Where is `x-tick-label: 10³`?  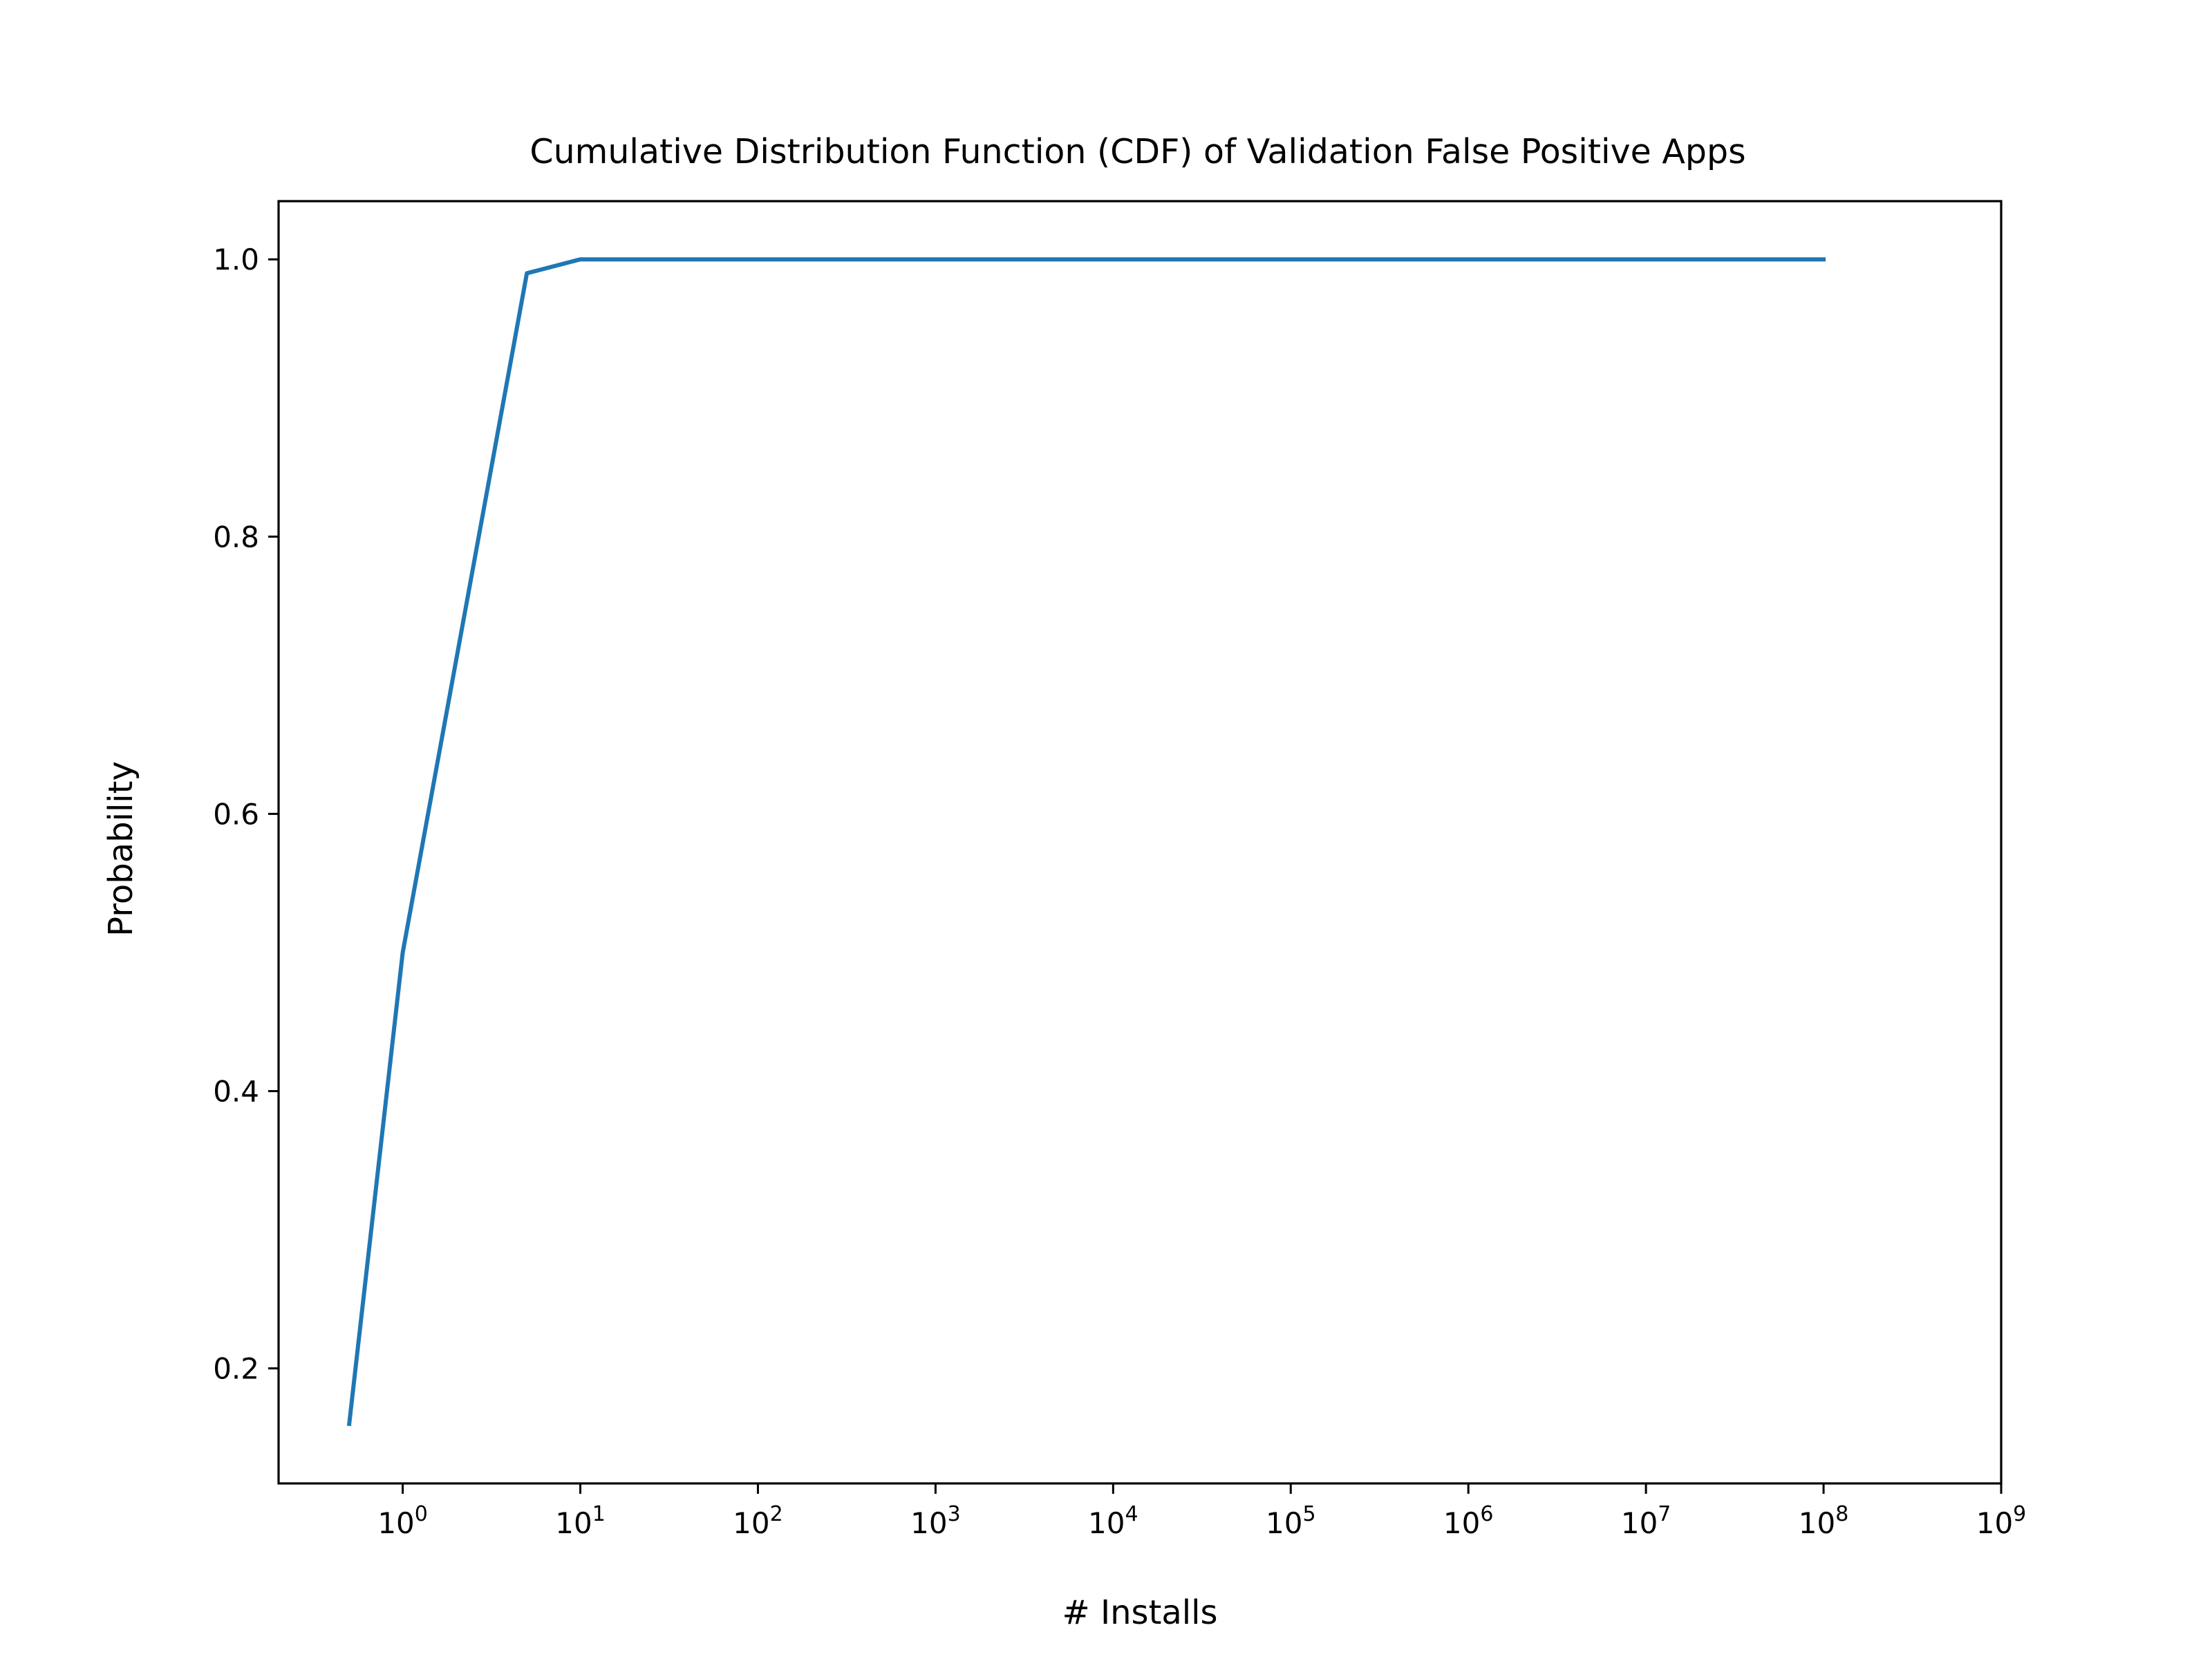 x-tick-label: 10³ is located at coordinates (936, 1521).